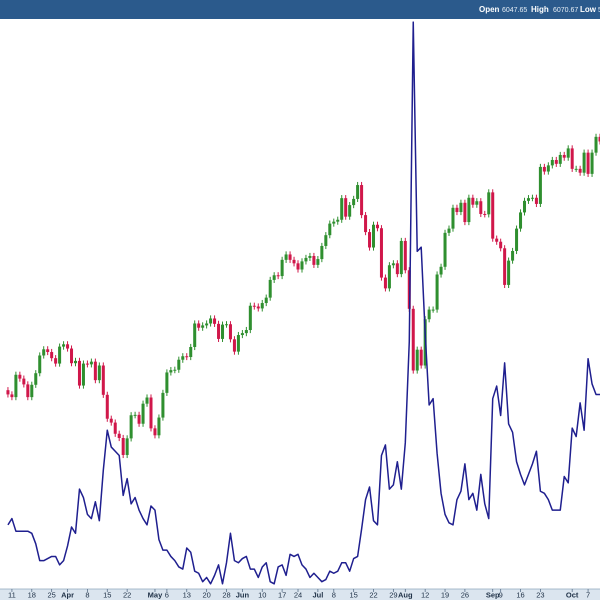  What do you see at coordinates (588, 594) in the screenshot?
I see `x-tick-label: 7` at bounding box center [588, 594].